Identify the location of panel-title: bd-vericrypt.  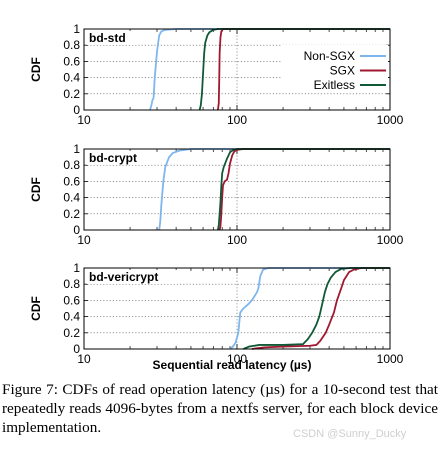
(123, 277).